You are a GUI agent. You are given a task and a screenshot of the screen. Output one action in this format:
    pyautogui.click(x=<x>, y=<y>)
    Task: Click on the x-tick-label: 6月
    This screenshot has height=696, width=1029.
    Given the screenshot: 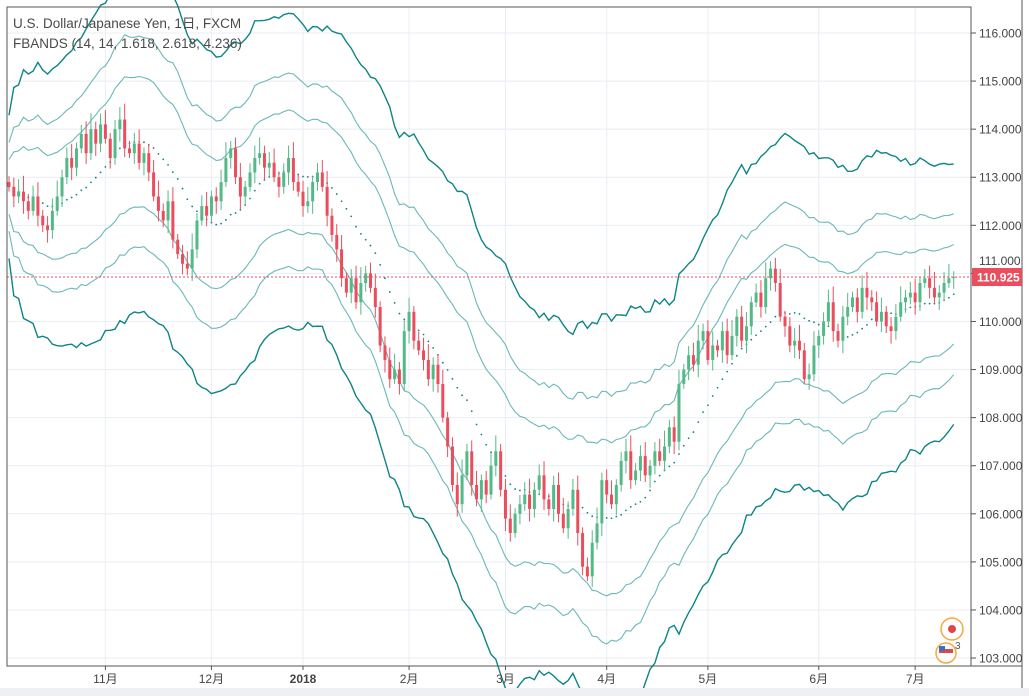 What is the action you would take?
    pyautogui.click(x=818, y=679)
    